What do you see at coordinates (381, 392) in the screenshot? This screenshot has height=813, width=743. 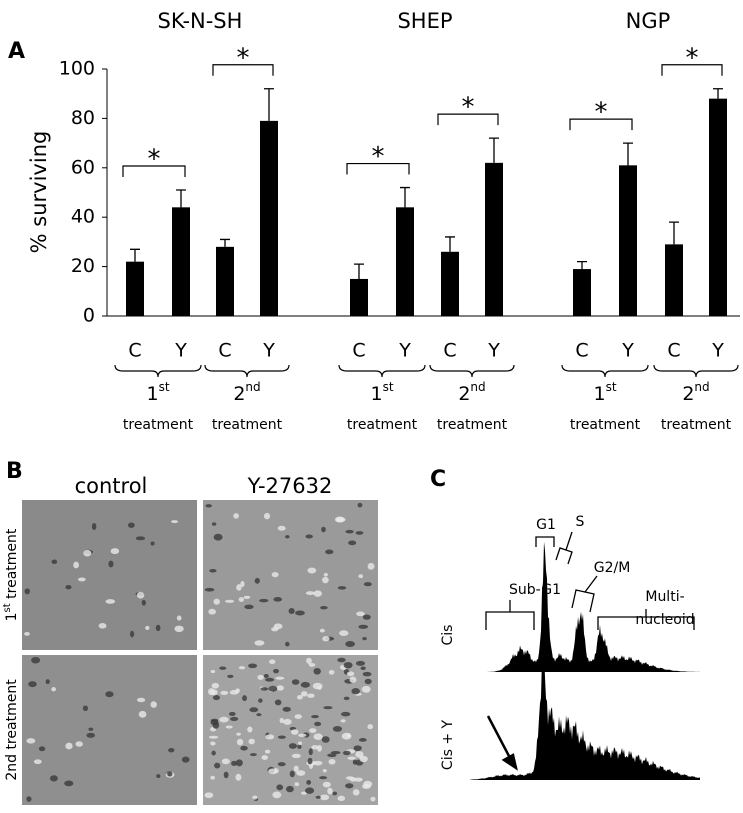 I see `treatment-number: 1st` at bounding box center [381, 392].